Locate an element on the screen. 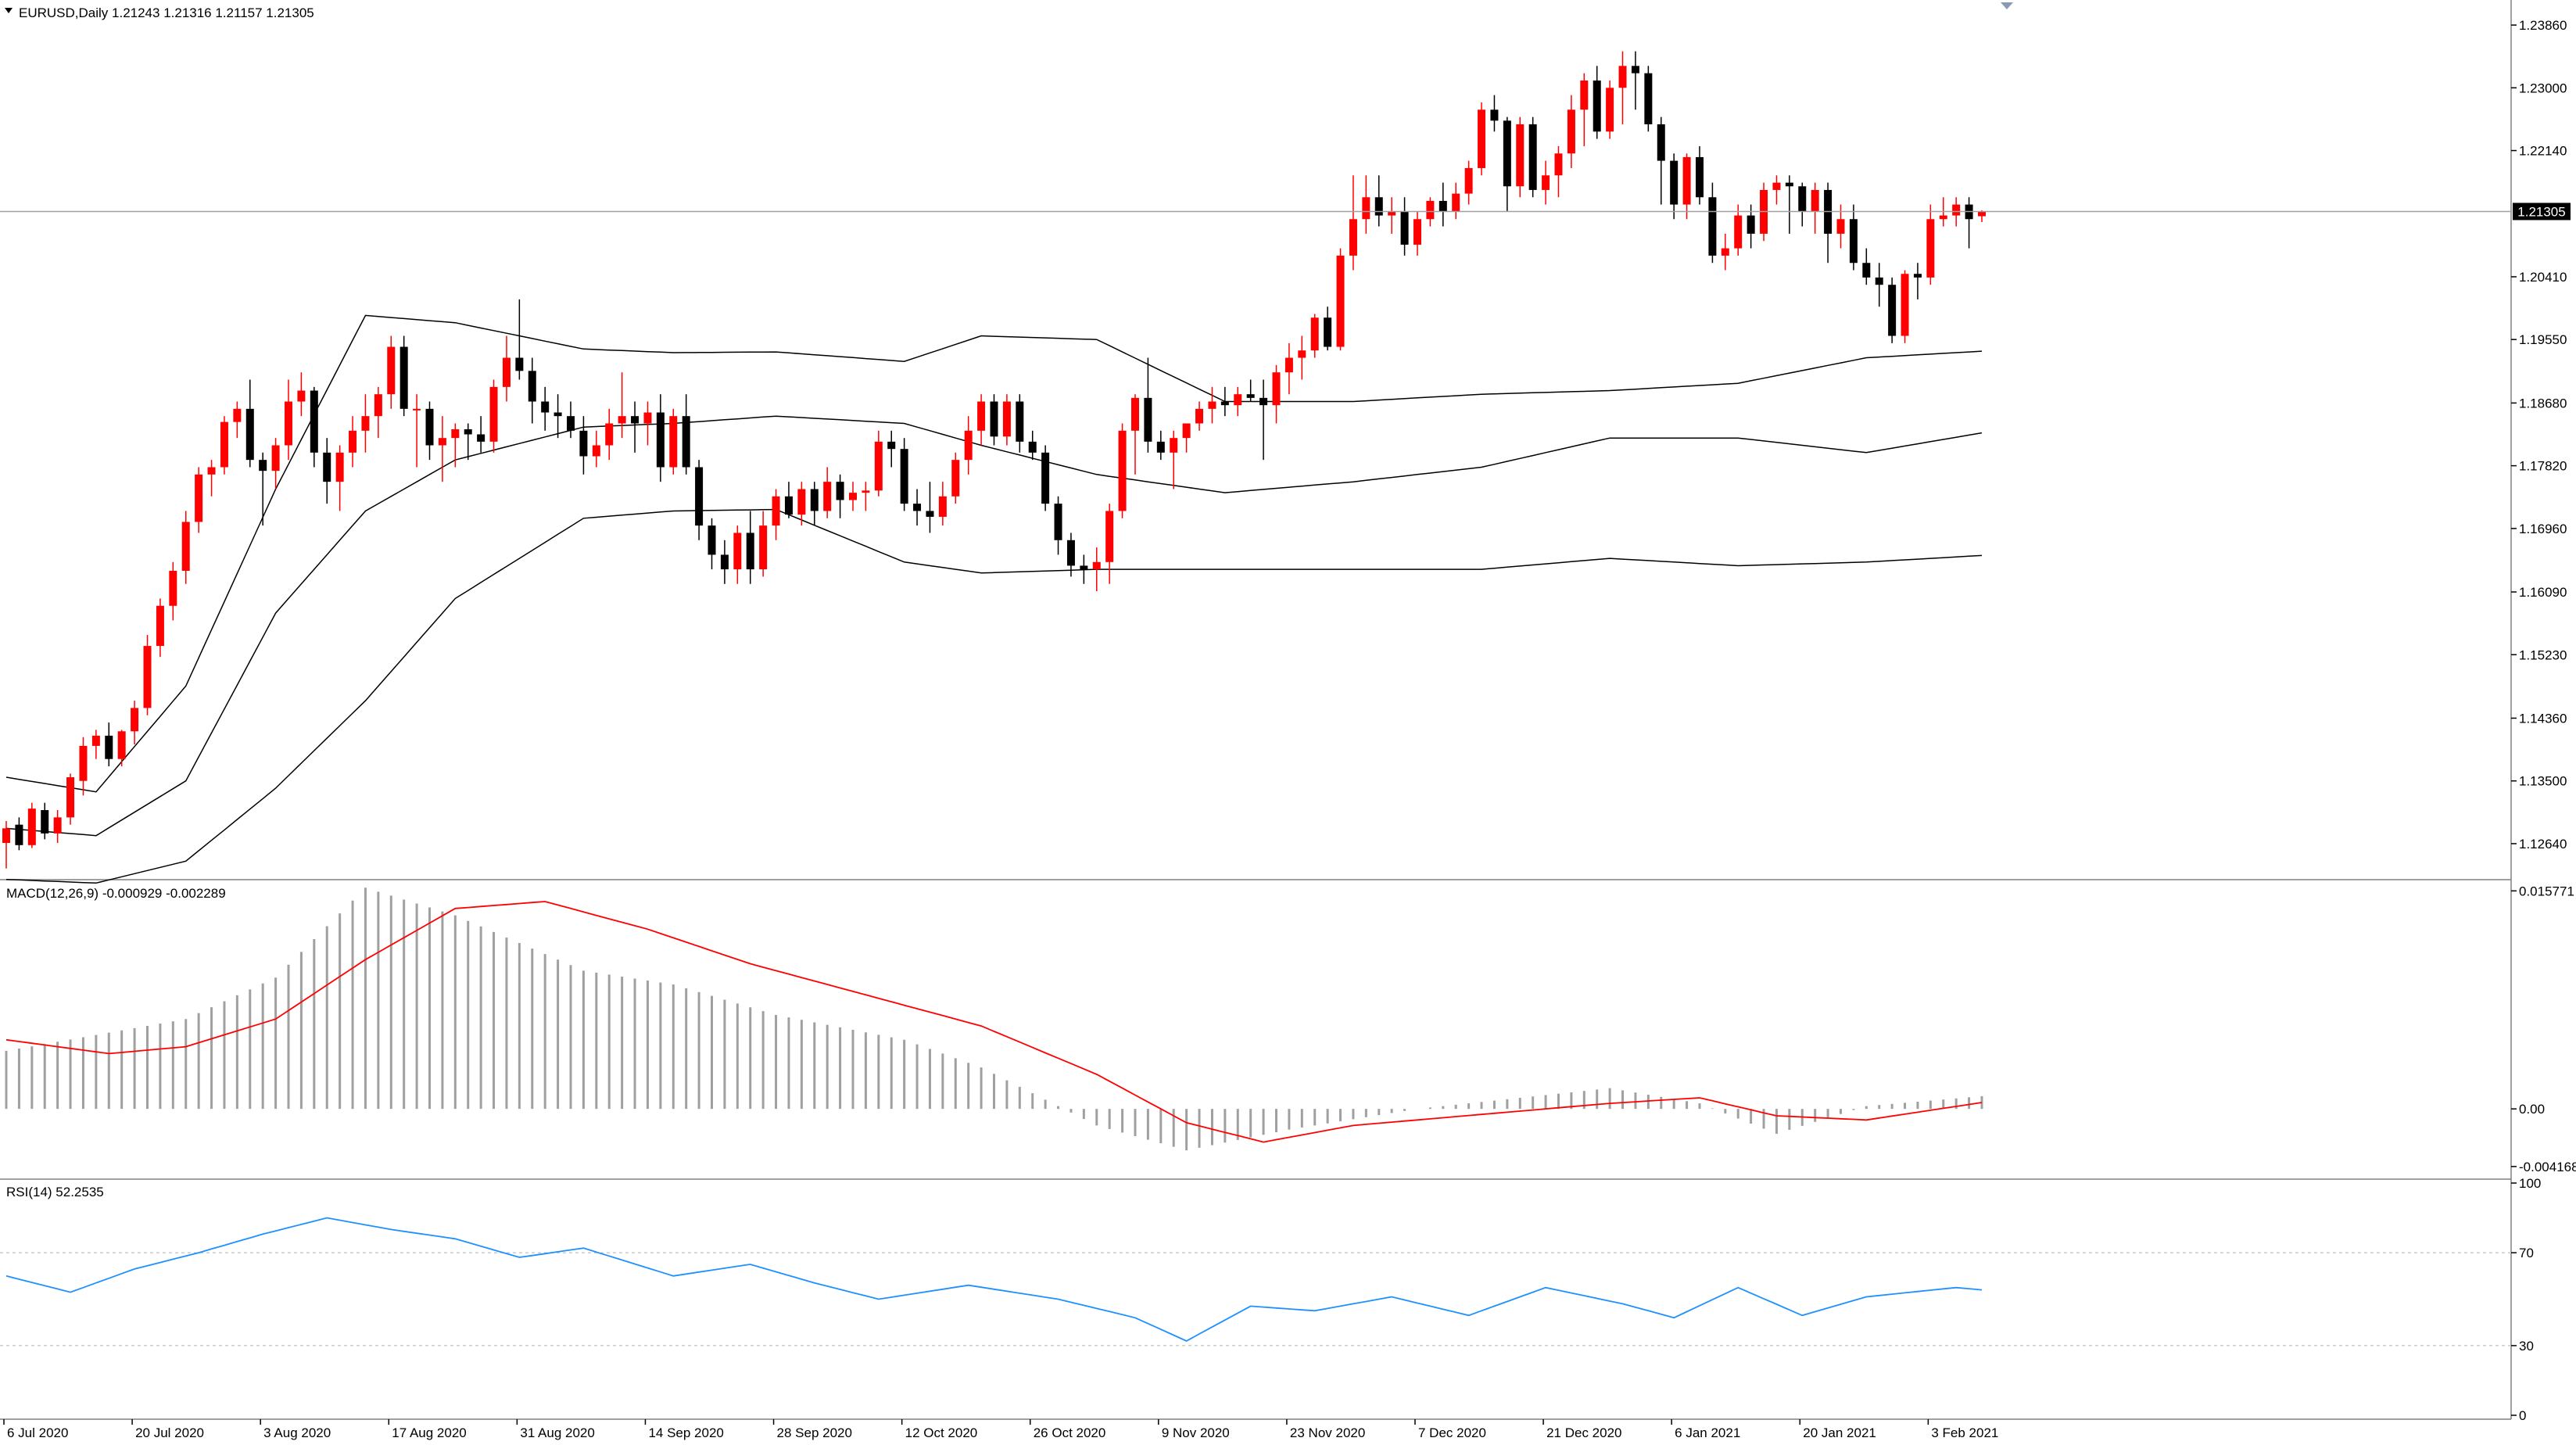 This screenshot has height=1445, width=2576. time-axis-tick-label: 3 Feb 2021 is located at coordinates (1965, 1432).